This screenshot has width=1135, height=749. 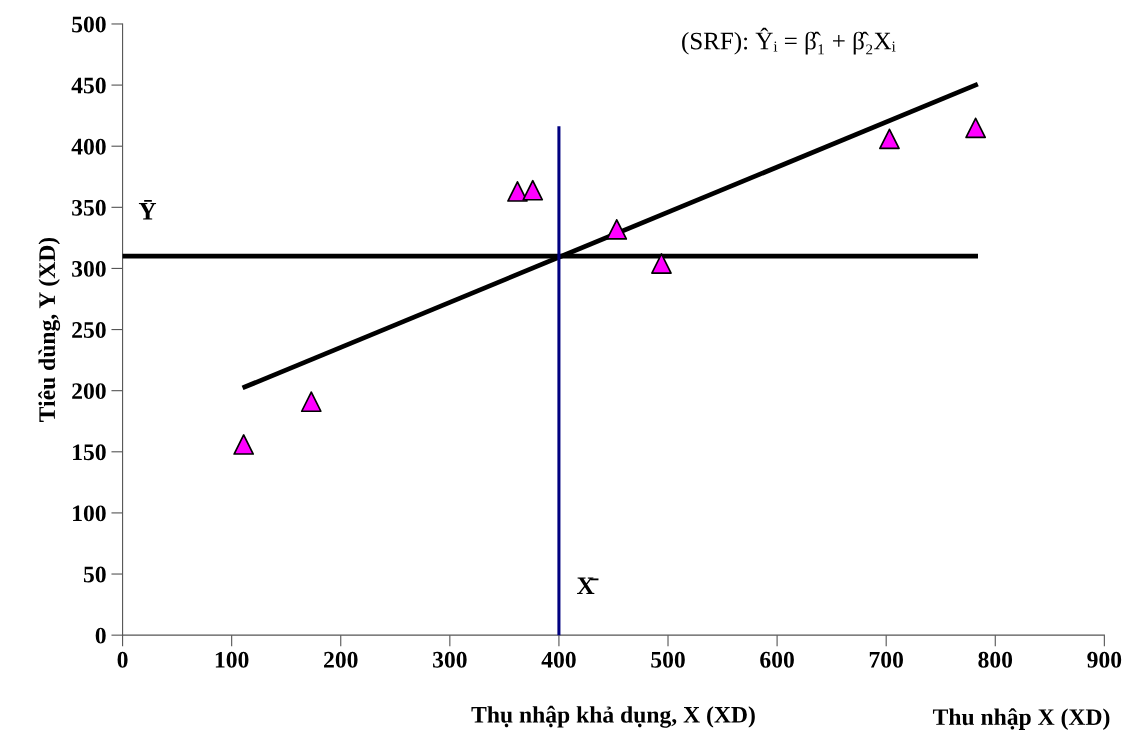 What do you see at coordinates (89, 391) in the screenshot?
I see `y-tick-label: 200` at bounding box center [89, 391].